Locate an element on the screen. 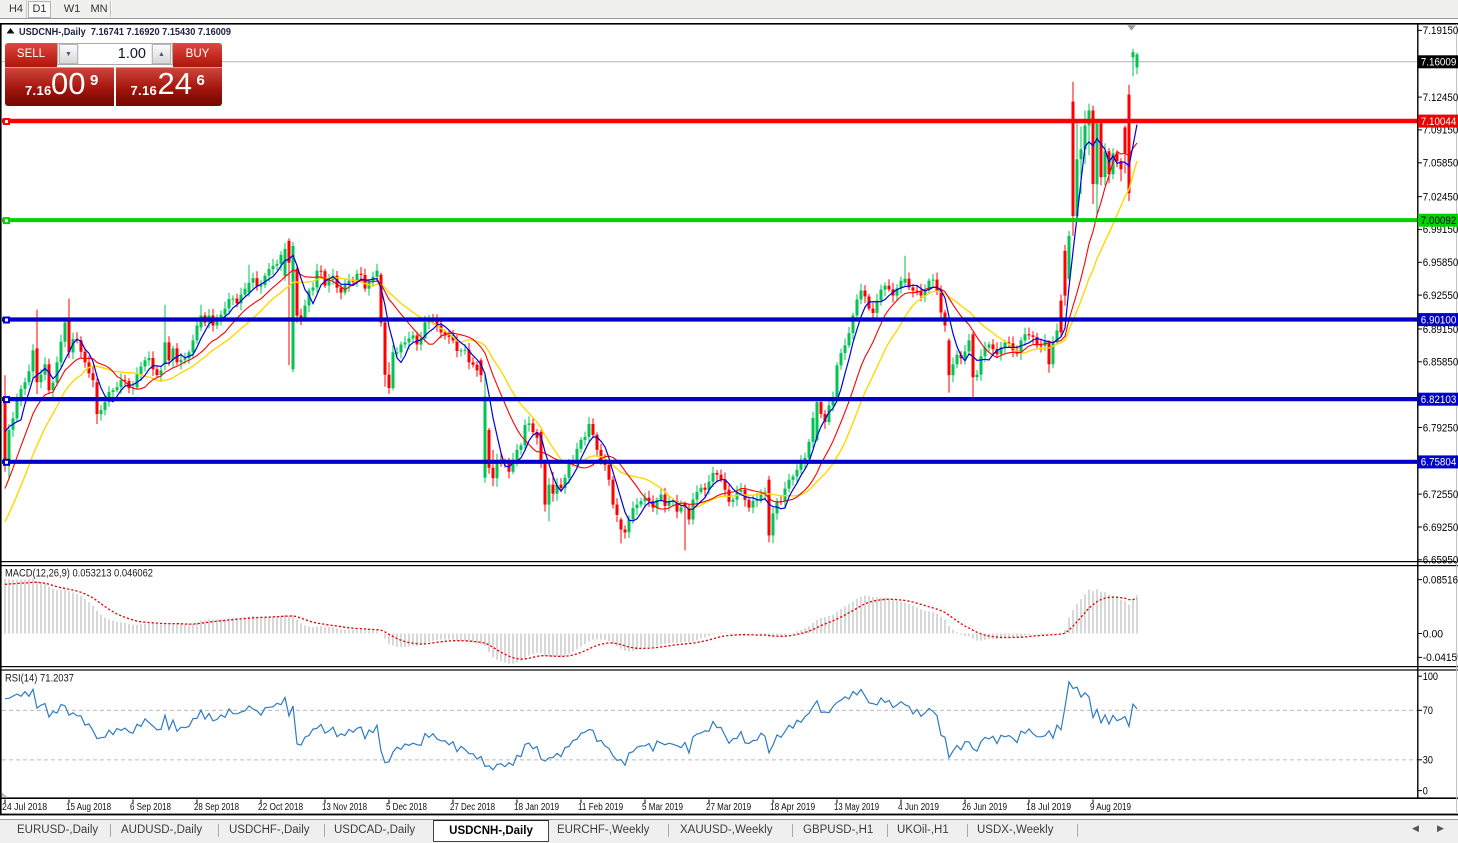 This screenshot has width=1458, height=843. svg-text: 7.00092 is located at coordinates (1439, 221).